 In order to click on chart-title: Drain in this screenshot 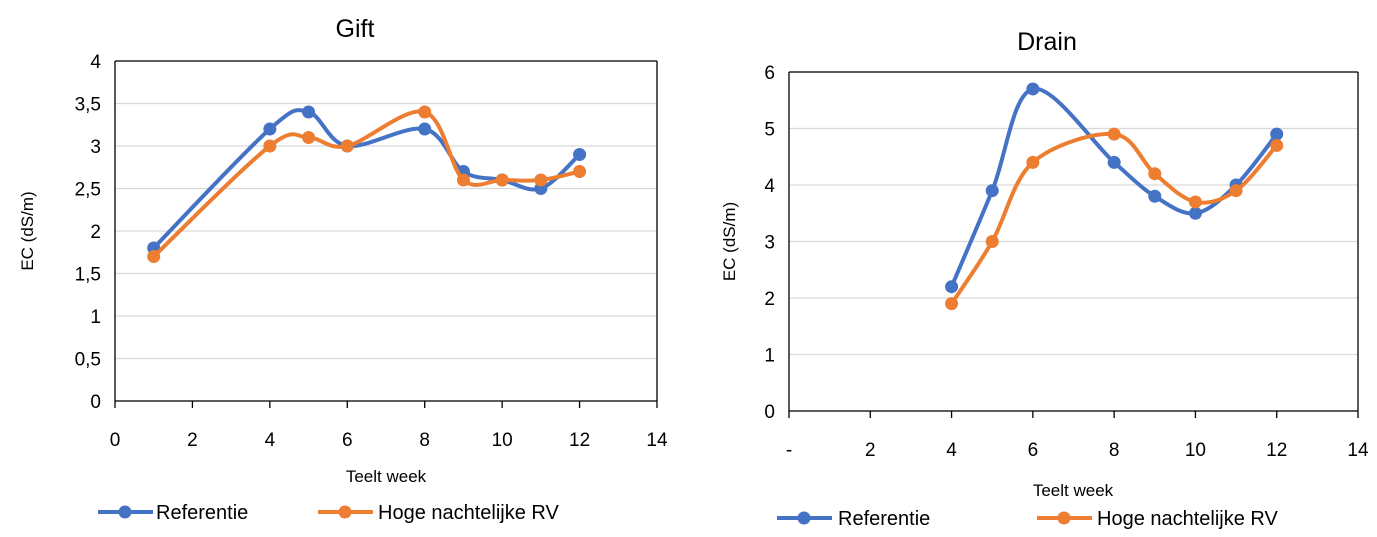, I will do `click(1047, 42)`.